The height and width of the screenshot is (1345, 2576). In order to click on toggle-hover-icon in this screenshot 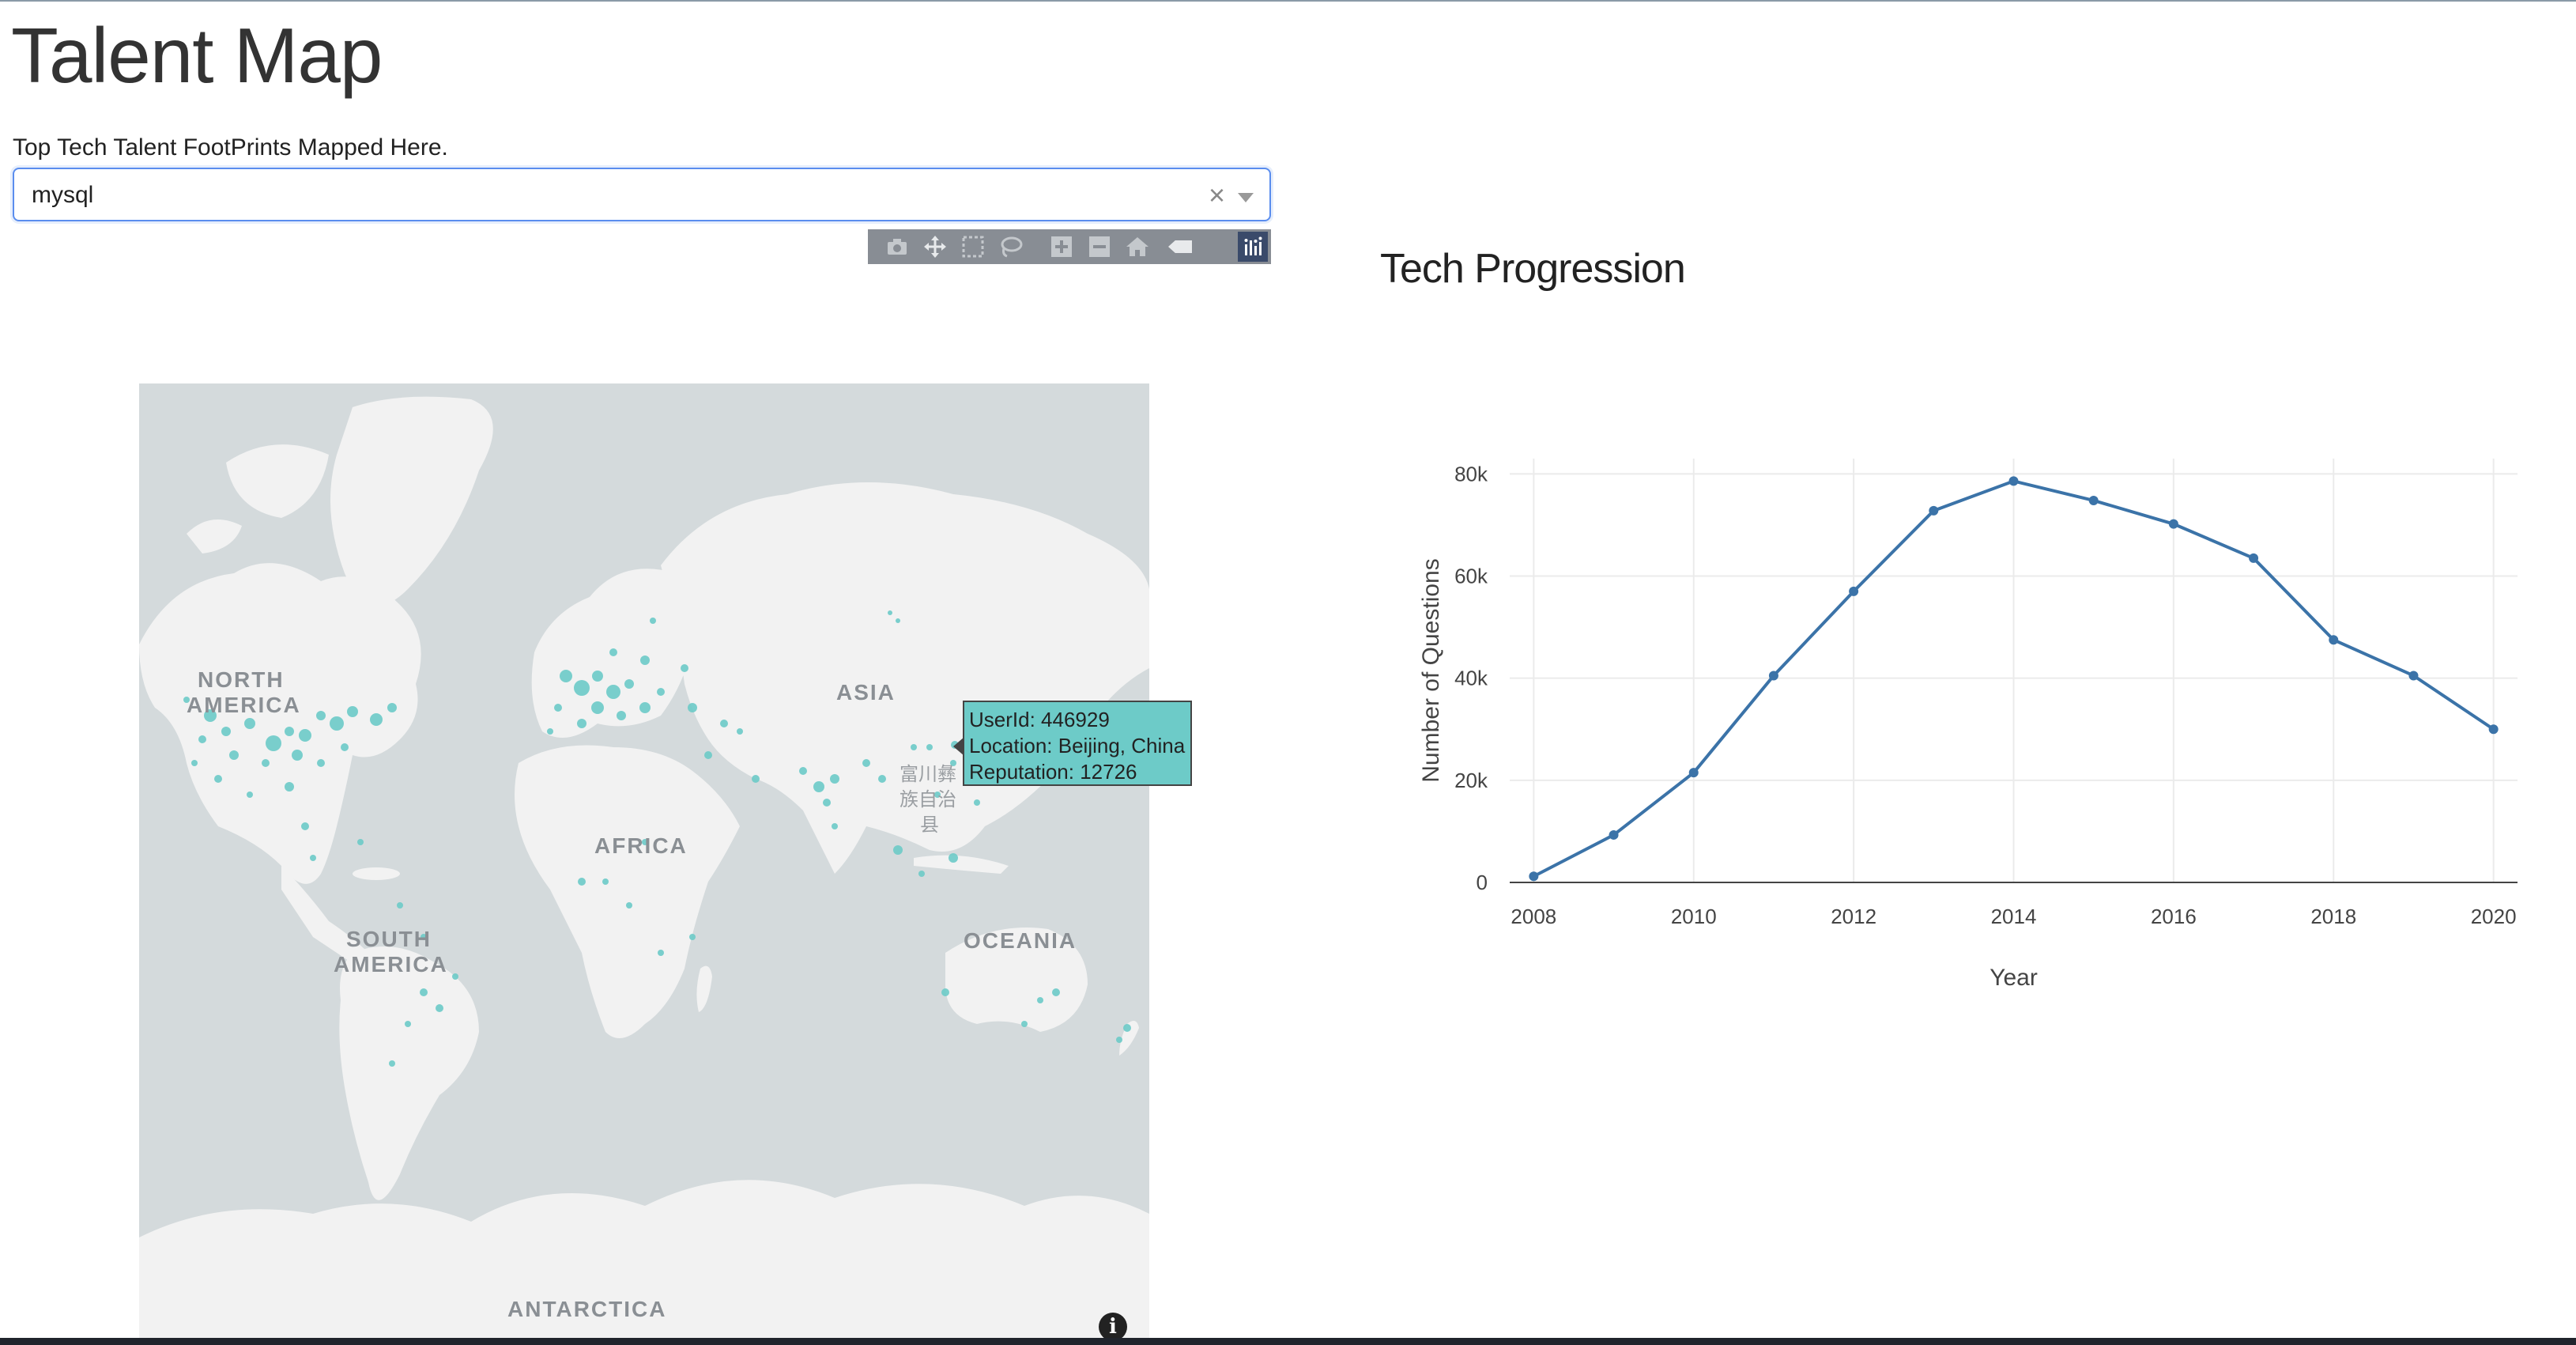, I will do `click(1180, 247)`.